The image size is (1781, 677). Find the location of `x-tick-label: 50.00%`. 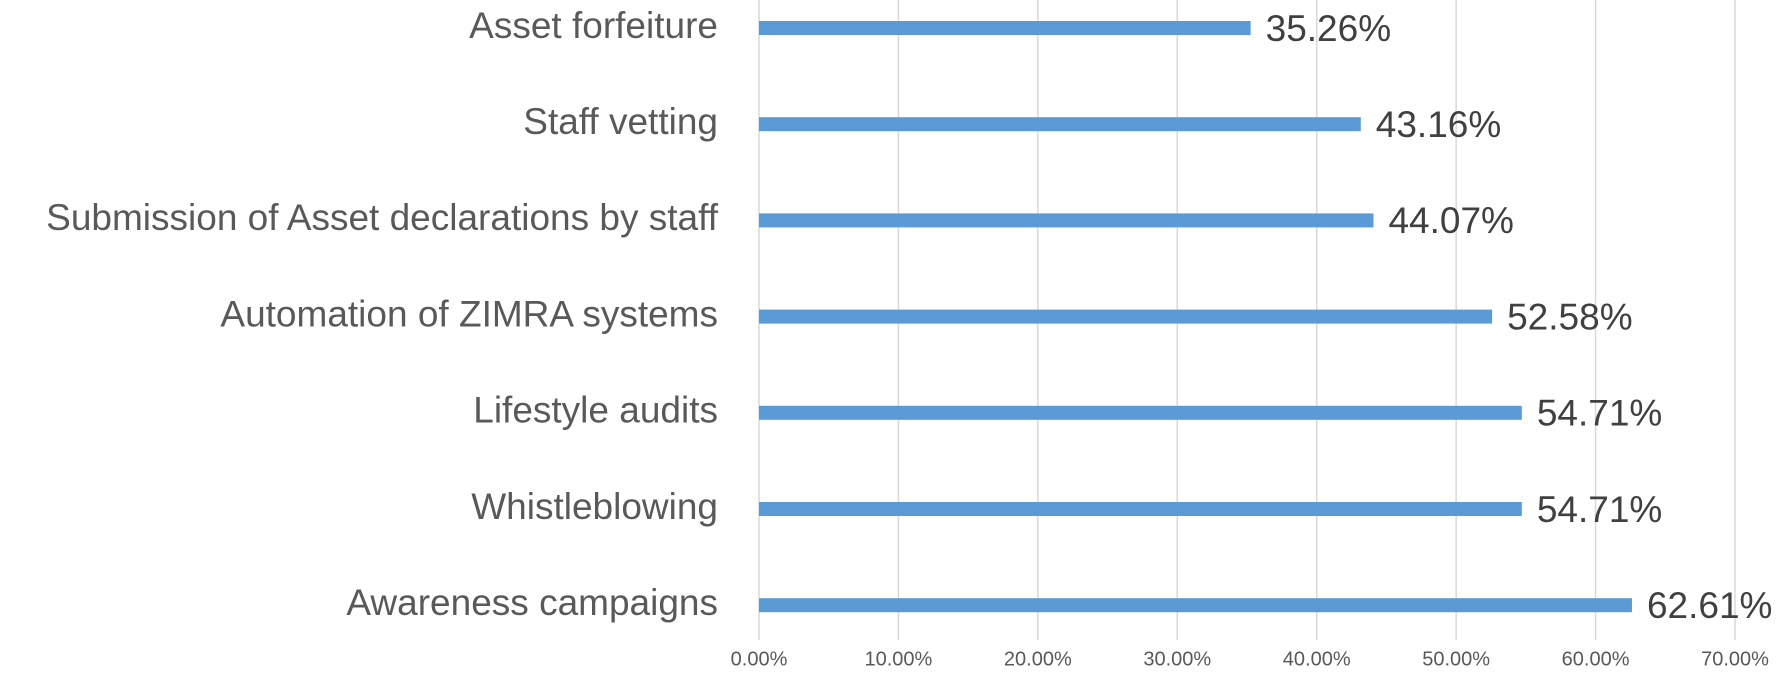

x-tick-label: 50.00% is located at coordinates (1456, 659).